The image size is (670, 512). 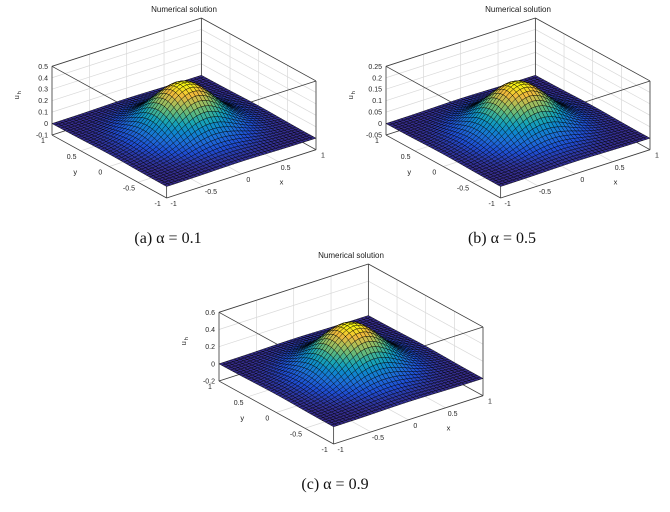 What do you see at coordinates (168, 238) in the screenshot?
I see `figure-caption-a: (a) α = 0.1` at bounding box center [168, 238].